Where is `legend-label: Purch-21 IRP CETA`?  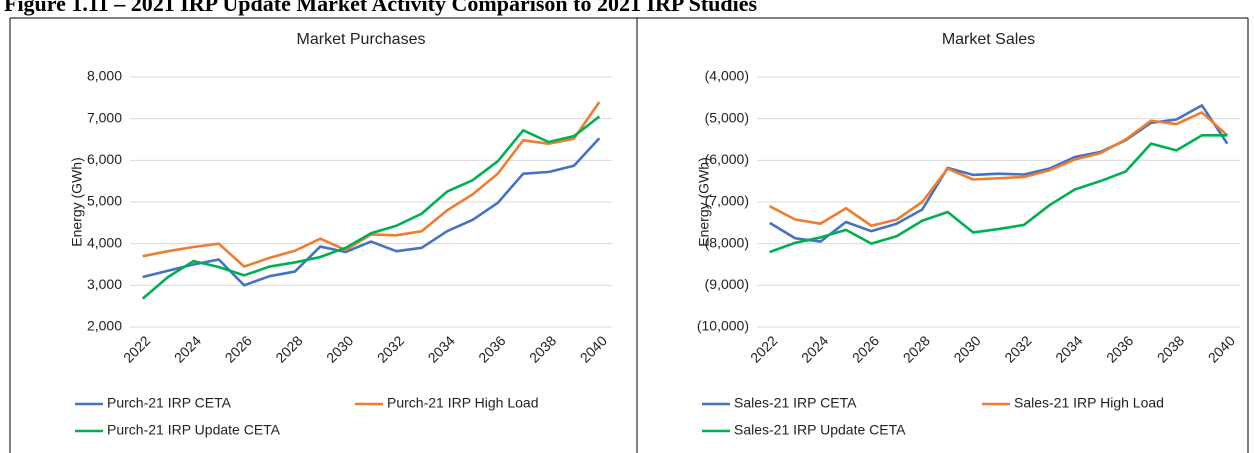
legend-label: Purch-21 IRP CETA is located at coordinates (169, 403).